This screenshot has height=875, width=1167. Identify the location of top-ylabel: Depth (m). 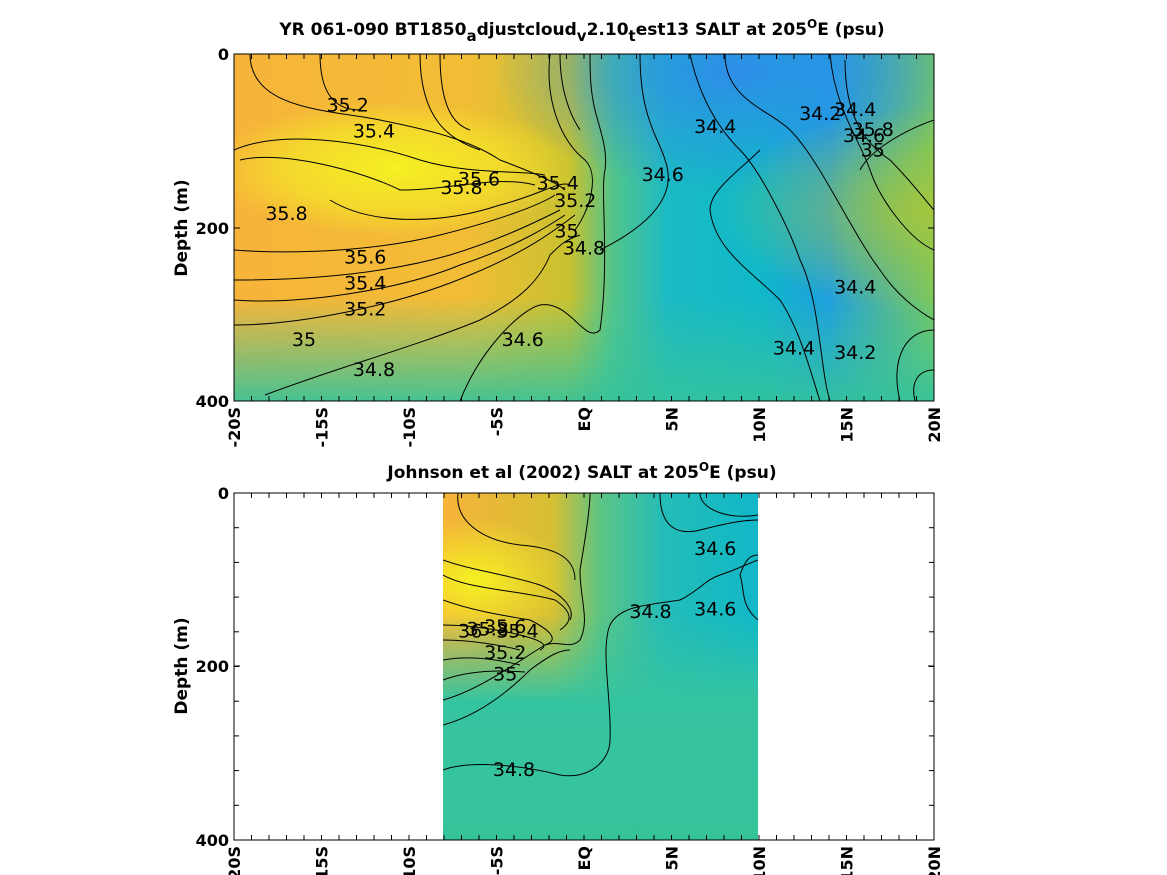
(182, 227).